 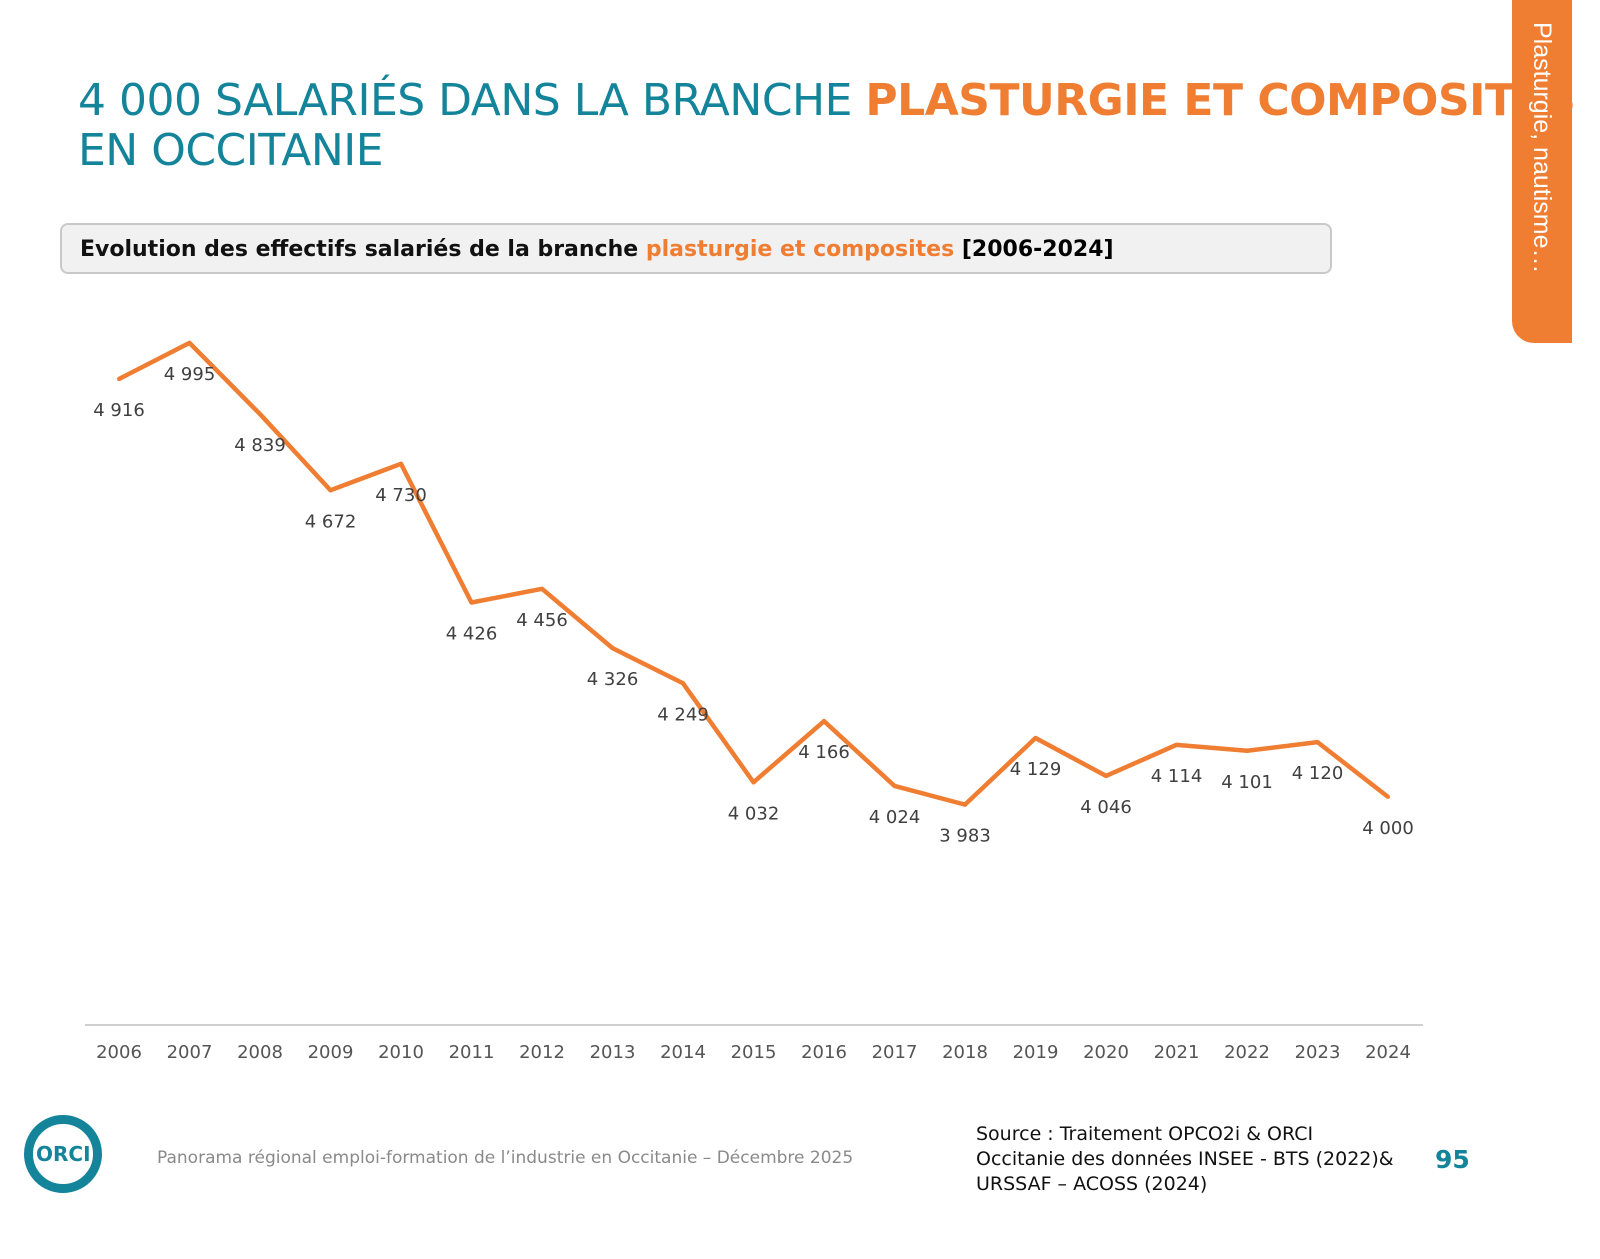 I want to click on orci-logo: ORCI, so click(x=63, y=1154).